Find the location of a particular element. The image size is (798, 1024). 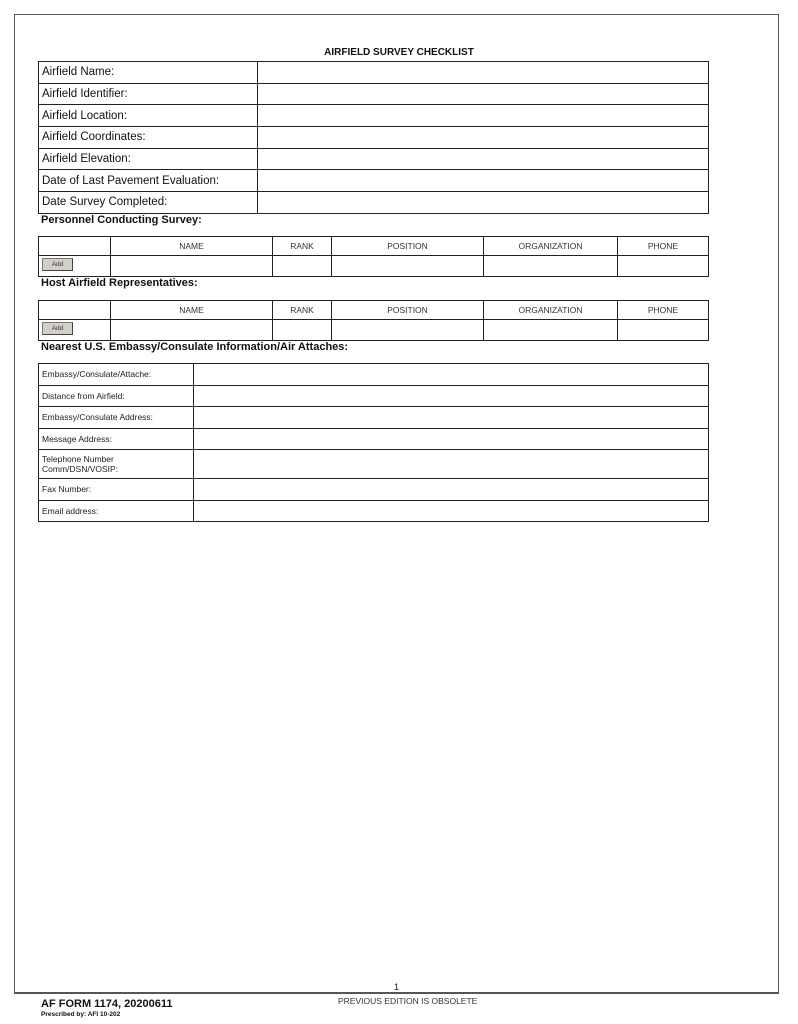

airfield-info-table: Airfield Name: Airfield Identifier is located at coordinates (373, 137).